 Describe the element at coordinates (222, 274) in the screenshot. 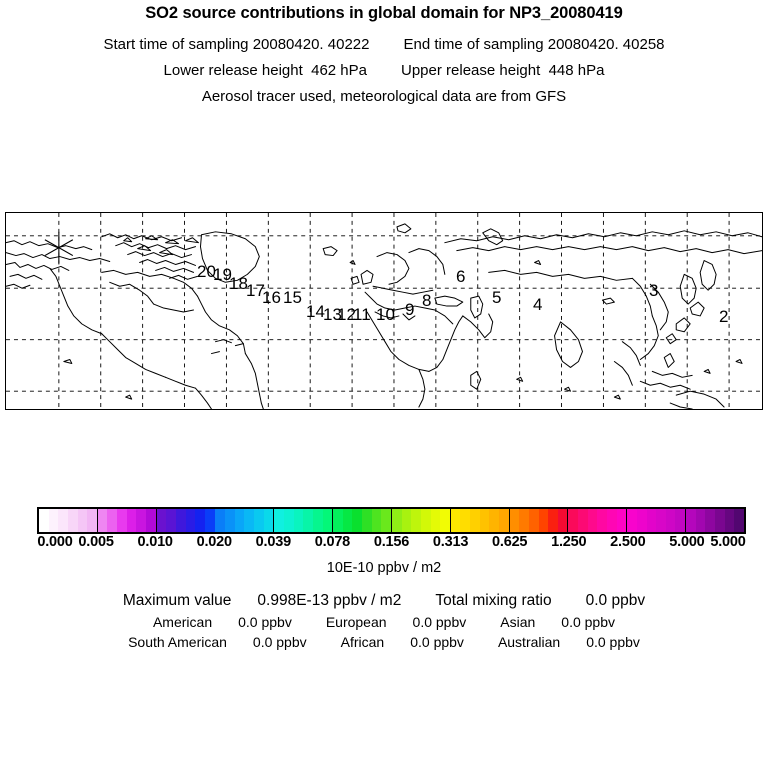

I see `trajectory-label-19: 19` at that location.